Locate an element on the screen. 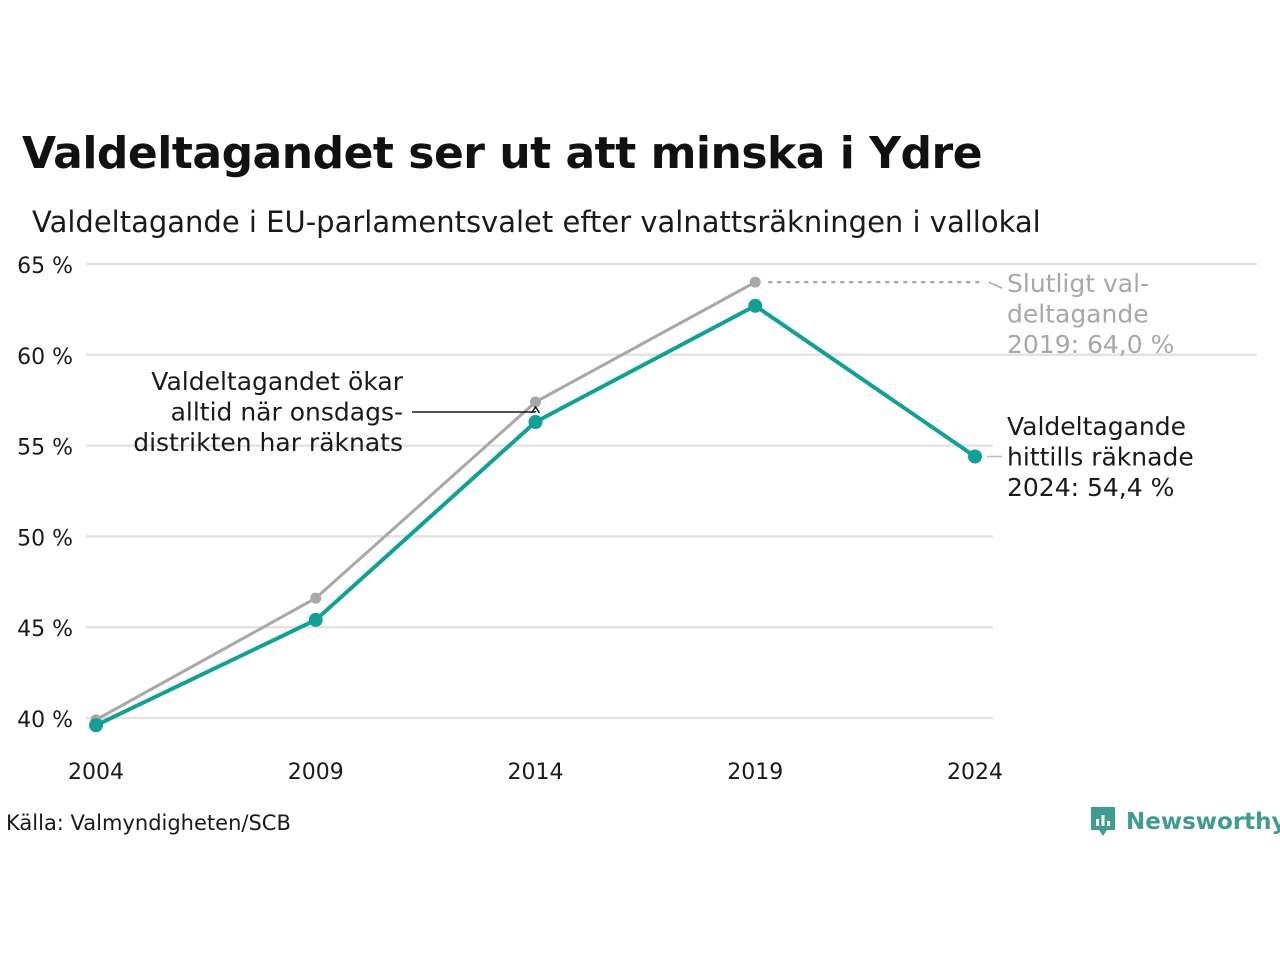  annotation-final-2019: deltagande is located at coordinates (1078, 314).